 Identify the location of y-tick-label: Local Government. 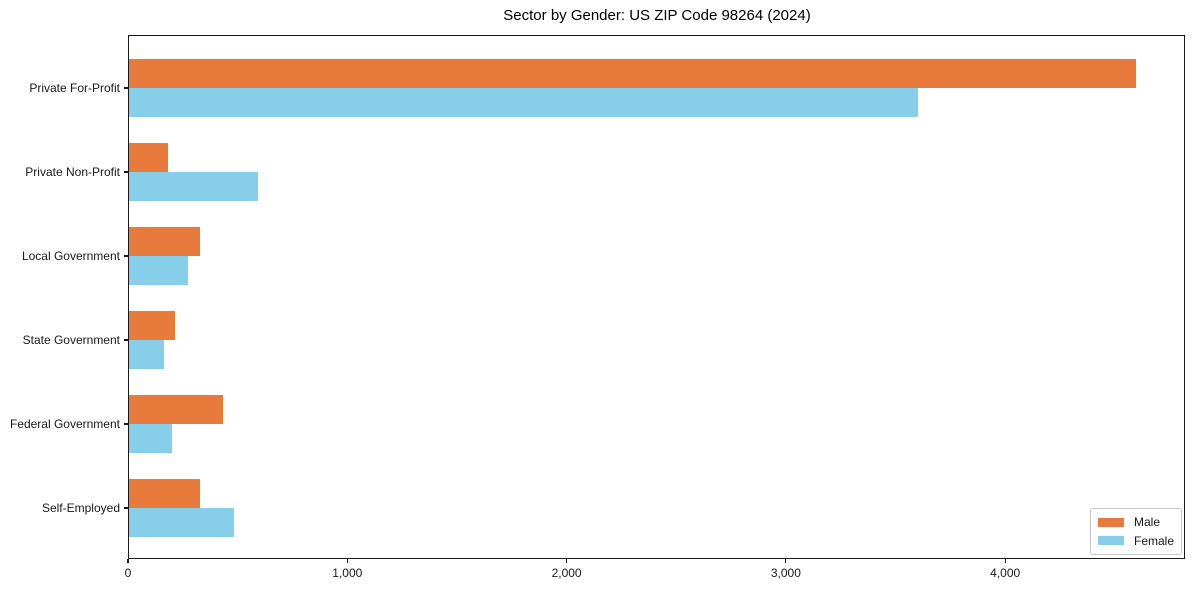
(70, 256).